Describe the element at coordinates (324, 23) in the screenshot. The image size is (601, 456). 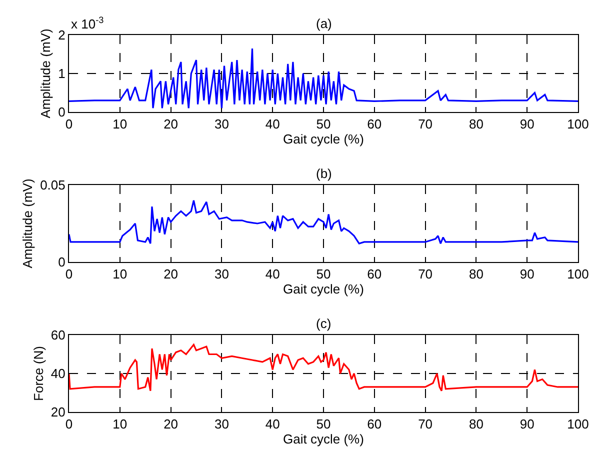
I see `chart-title: (a)` at that location.